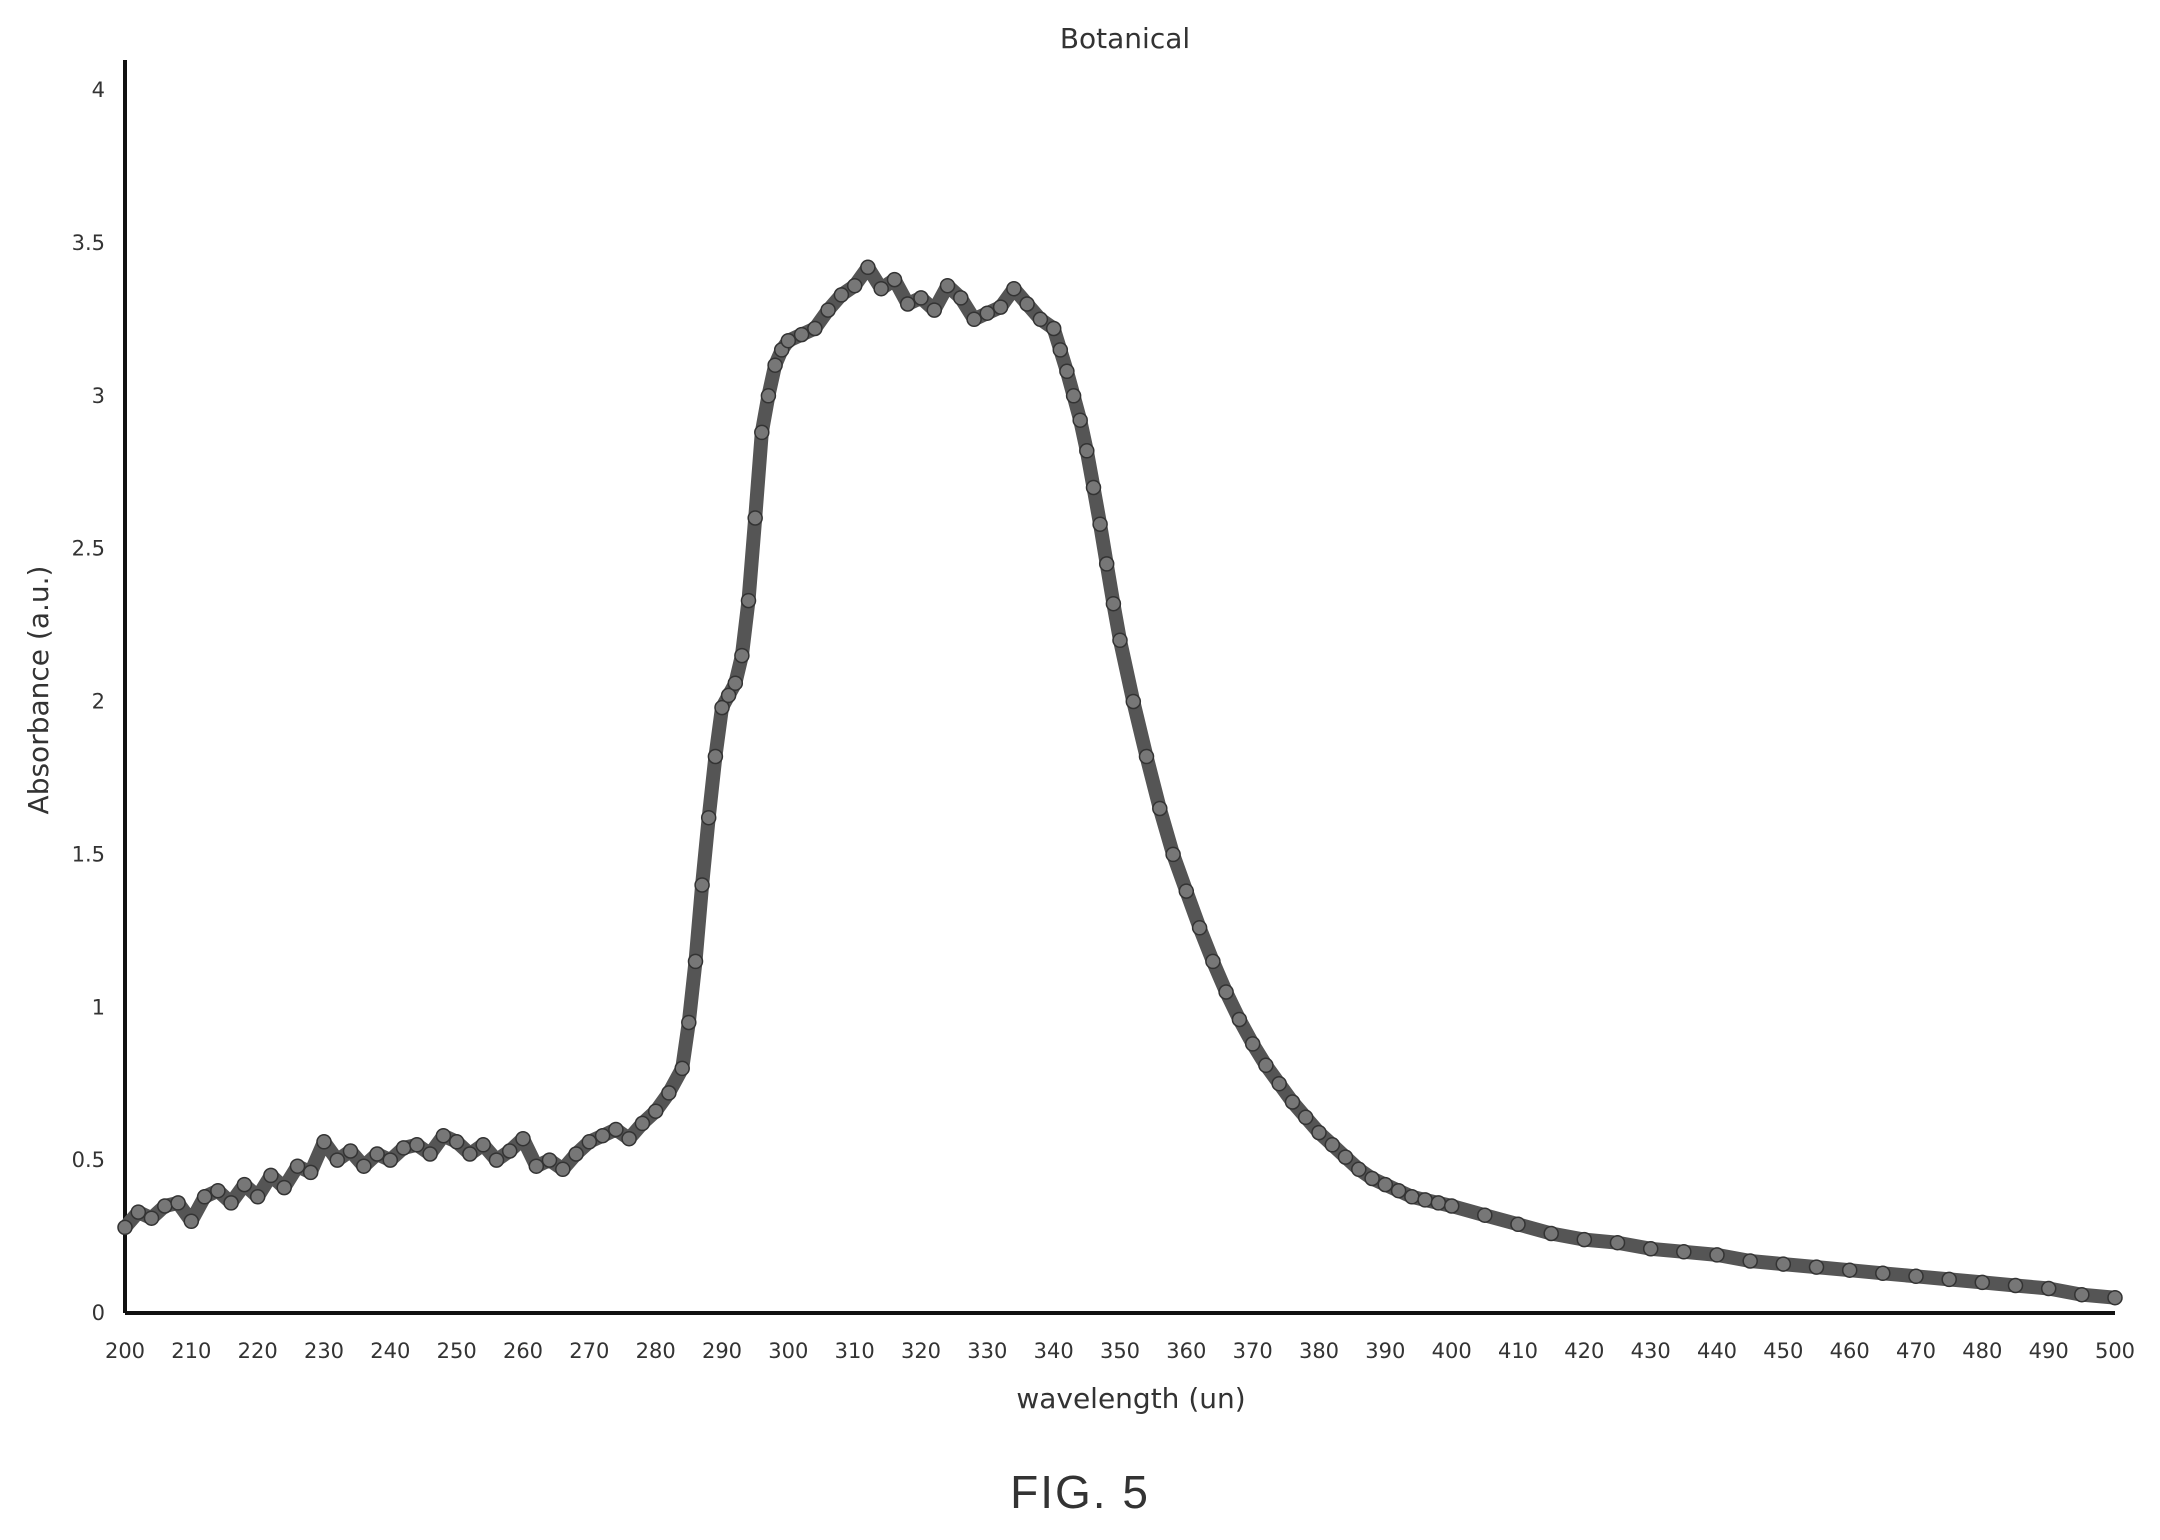 The height and width of the screenshot is (1540, 2160). I want to click on x-tick-label: 450, so click(1783, 1351).